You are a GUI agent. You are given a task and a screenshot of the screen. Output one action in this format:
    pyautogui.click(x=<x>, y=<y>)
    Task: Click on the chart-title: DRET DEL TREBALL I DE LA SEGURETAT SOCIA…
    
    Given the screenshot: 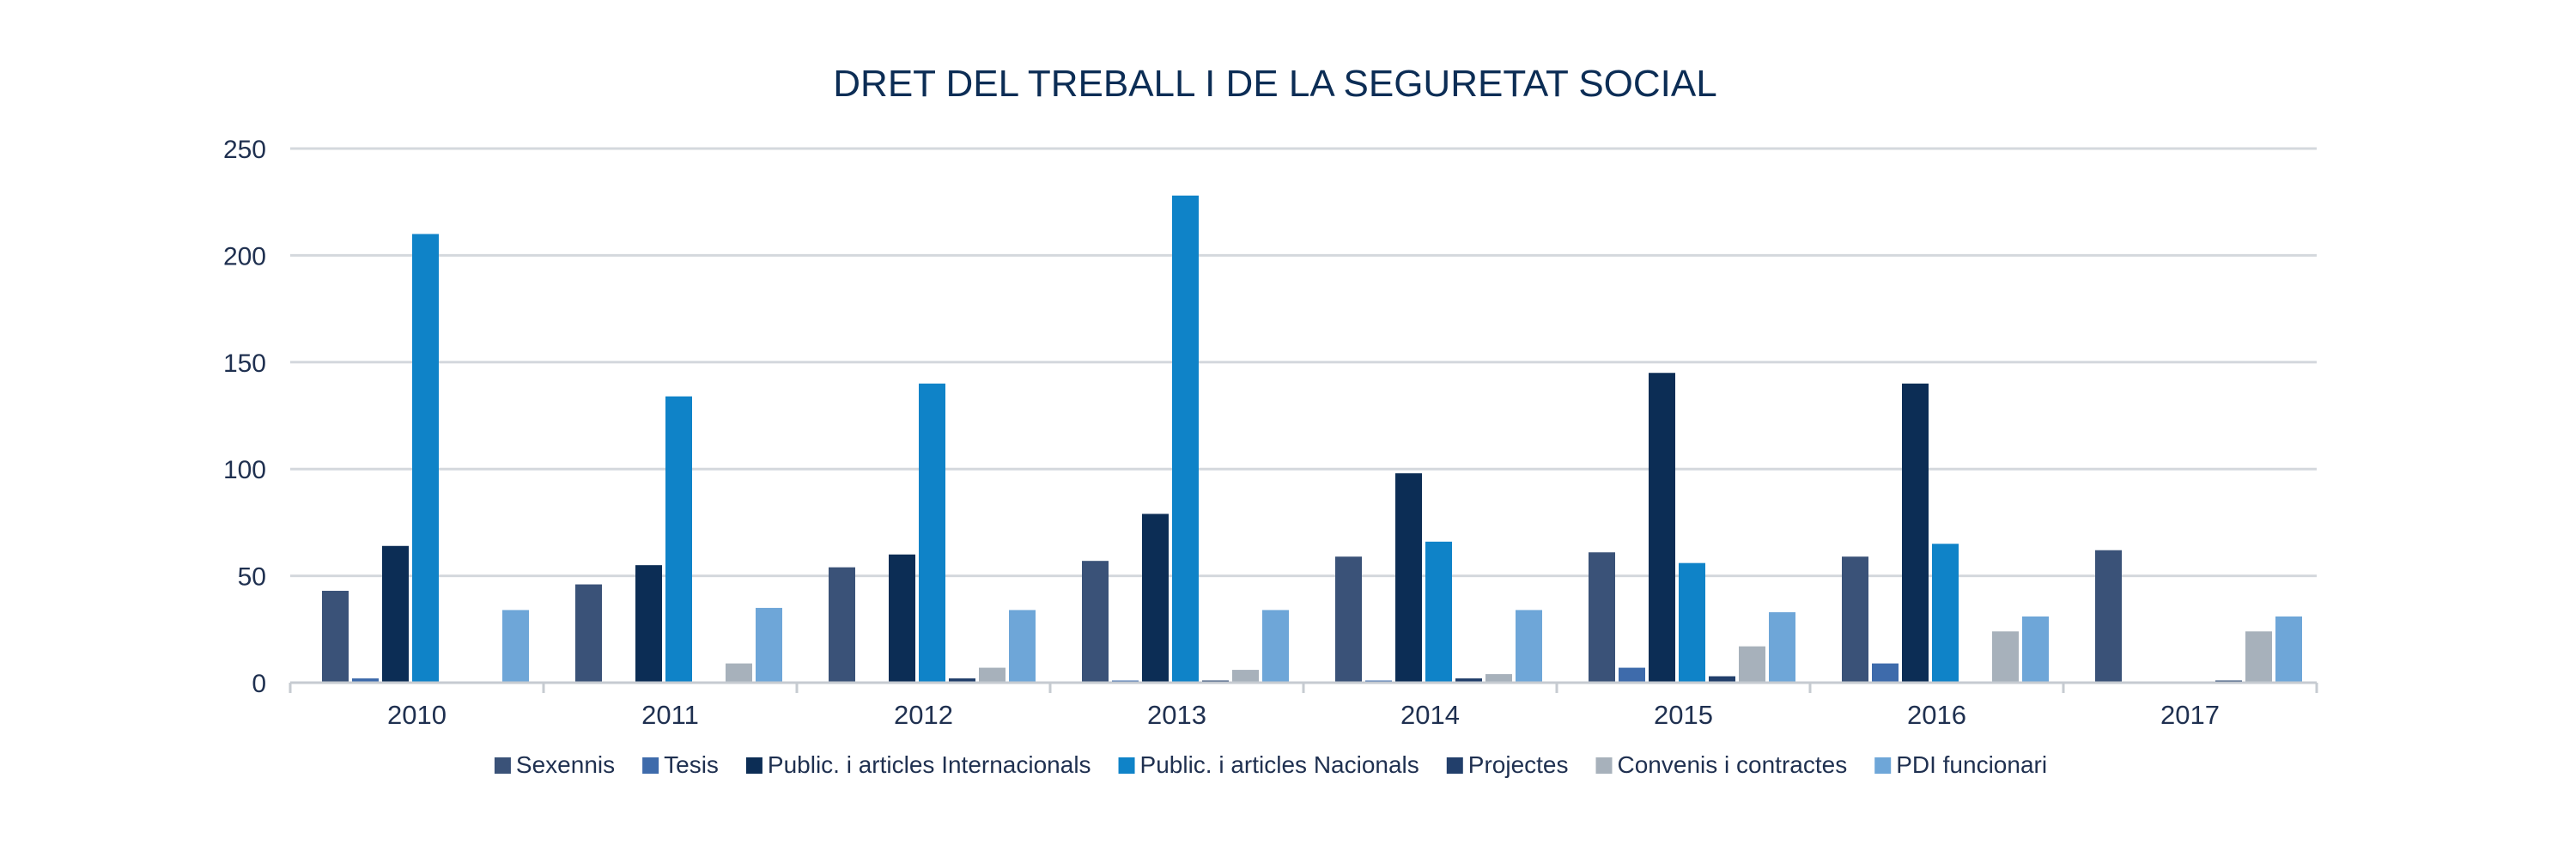 What is the action you would take?
    pyautogui.click(x=1274, y=84)
    